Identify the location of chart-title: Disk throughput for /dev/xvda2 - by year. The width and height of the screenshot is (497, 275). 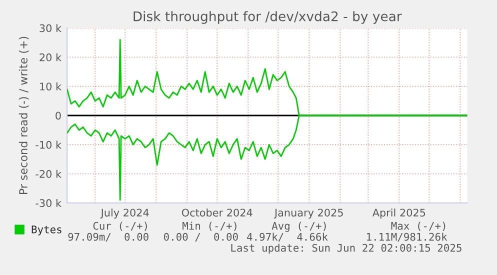
(268, 17).